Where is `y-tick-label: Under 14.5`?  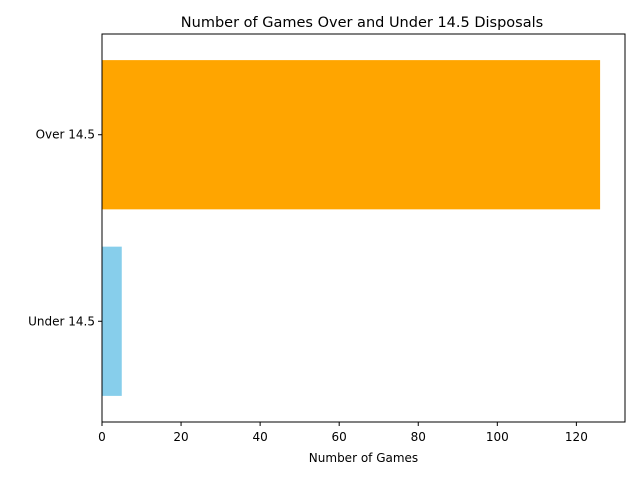 y-tick-label: Under 14.5 is located at coordinates (61, 321).